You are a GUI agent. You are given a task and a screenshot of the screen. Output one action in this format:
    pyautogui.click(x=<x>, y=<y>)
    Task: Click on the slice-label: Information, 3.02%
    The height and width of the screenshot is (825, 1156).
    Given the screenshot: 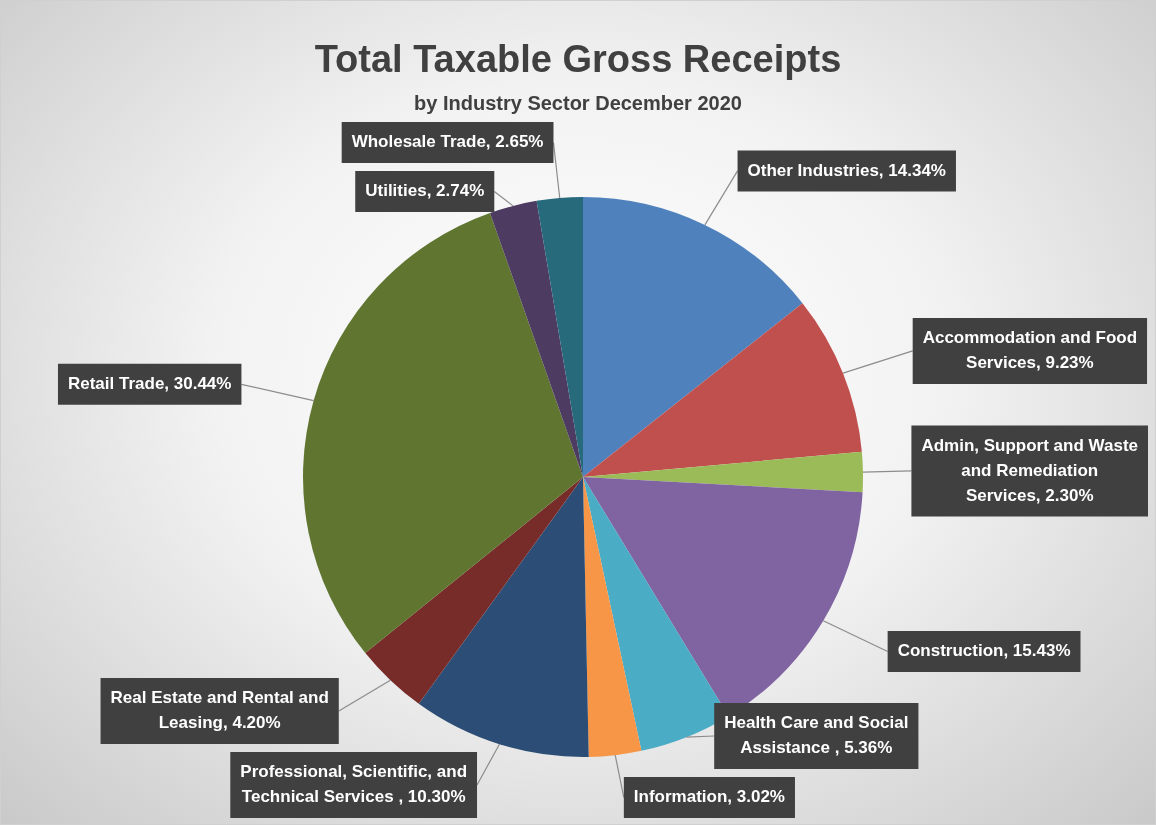 What is the action you would take?
    pyautogui.click(x=709, y=797)
    